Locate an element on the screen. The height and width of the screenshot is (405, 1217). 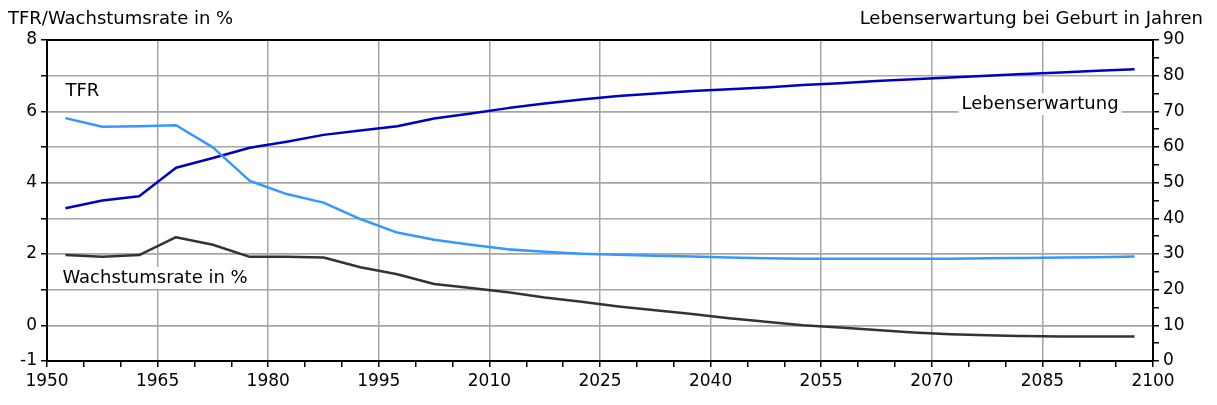
y2-tick-label: 90 is located at coordinates (1174, 38).